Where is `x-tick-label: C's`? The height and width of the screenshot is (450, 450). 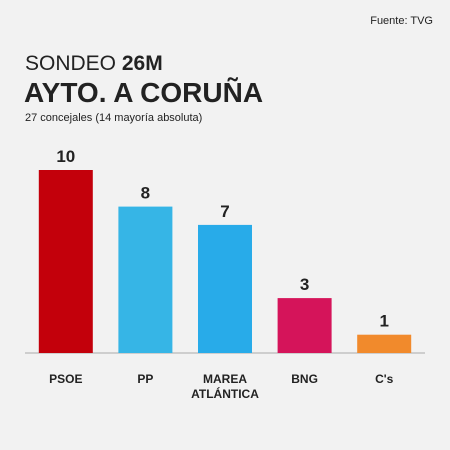
x-tick-label: C's is located at coordinates (384, 379).